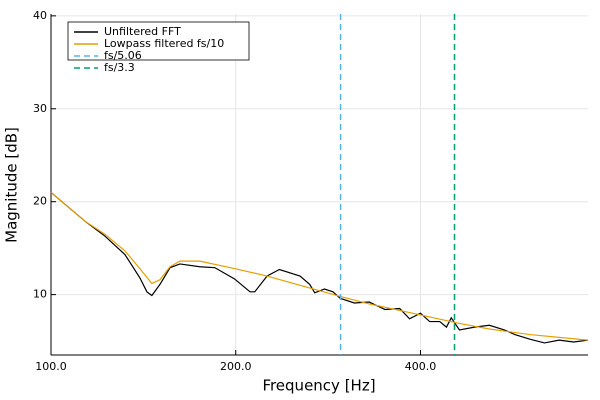  Describe the element at coordinates (421, 366) in the screenshot. I see `x-tick-label: 400.0` at that location.